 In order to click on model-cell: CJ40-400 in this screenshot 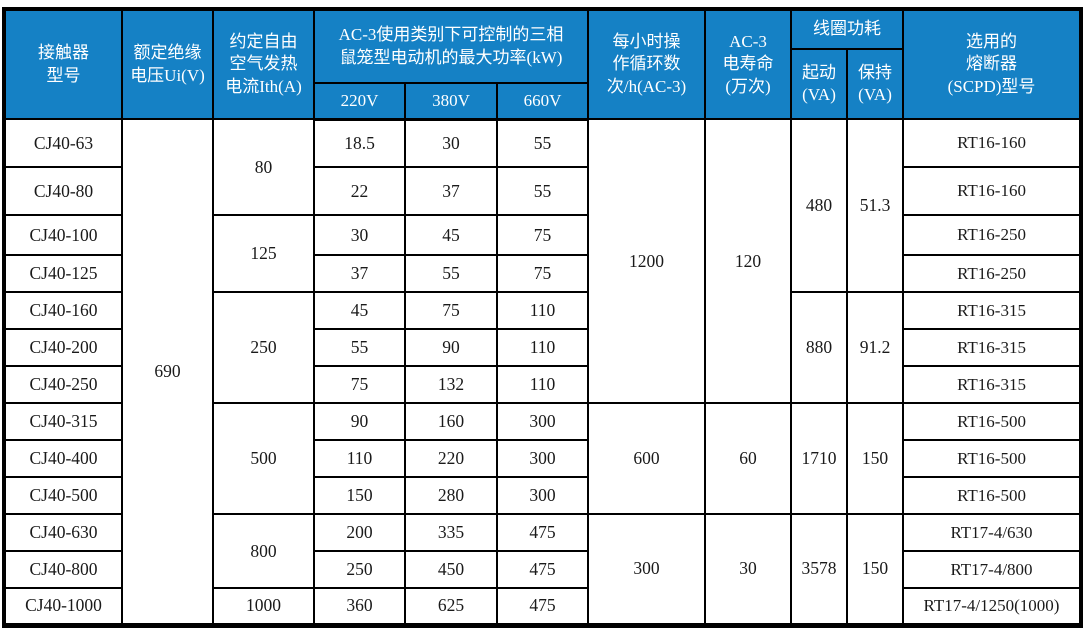, I will do `click(63, 458)`.